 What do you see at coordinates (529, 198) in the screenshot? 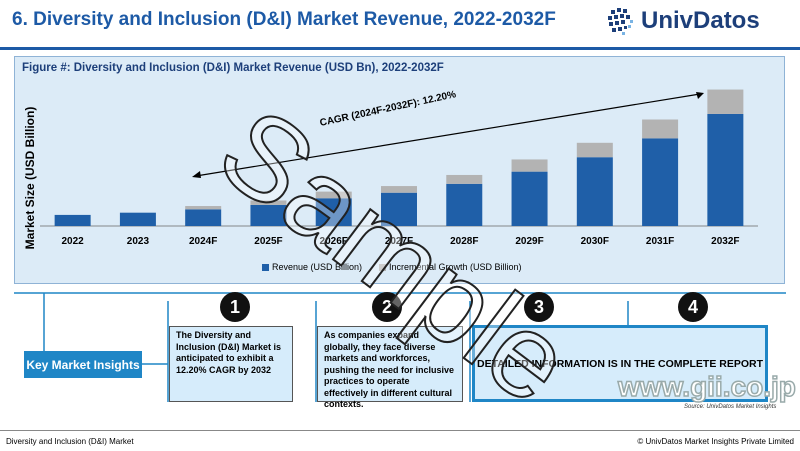
I see `bar-revenue-2029F` at bounding box center [529, 198].